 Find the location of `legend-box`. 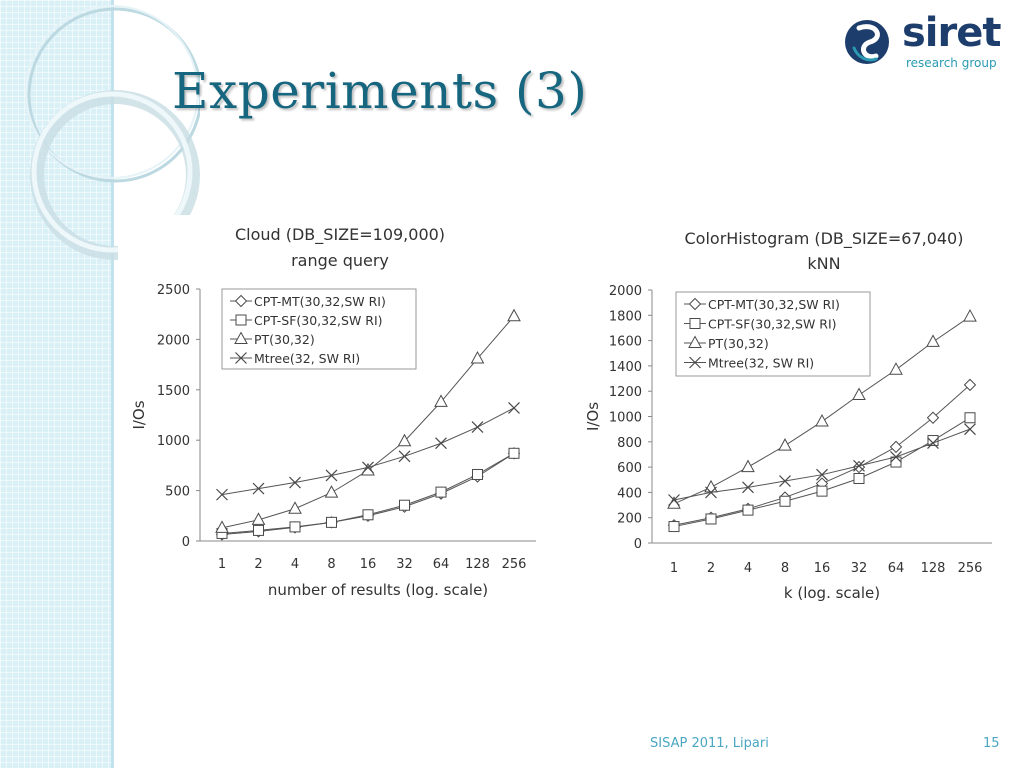

legend-box is located at coordinates (773, 334).